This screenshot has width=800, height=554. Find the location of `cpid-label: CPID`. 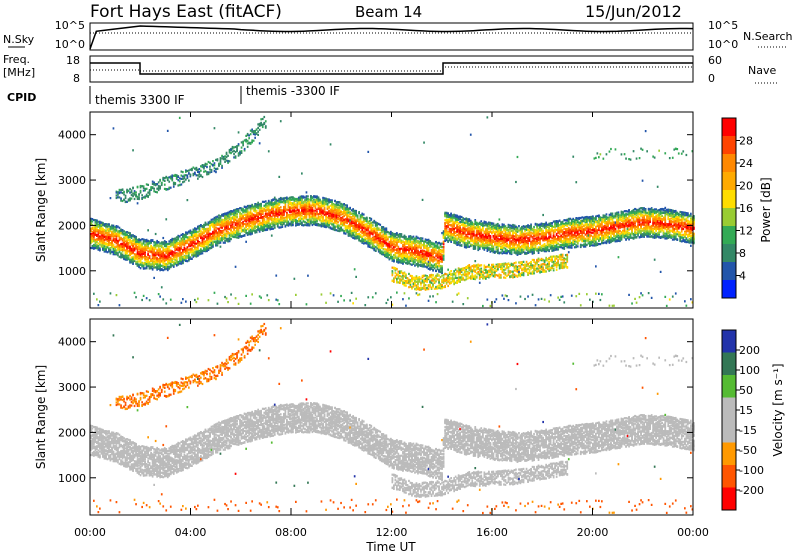

cpid-label: CPID is located at coordinates (21, 97).